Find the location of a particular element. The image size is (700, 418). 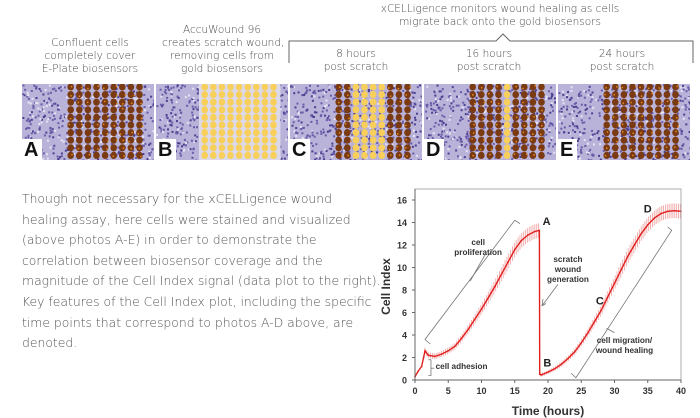

caption-d: 16 hours post scratch is located at coordinates (489, 61).